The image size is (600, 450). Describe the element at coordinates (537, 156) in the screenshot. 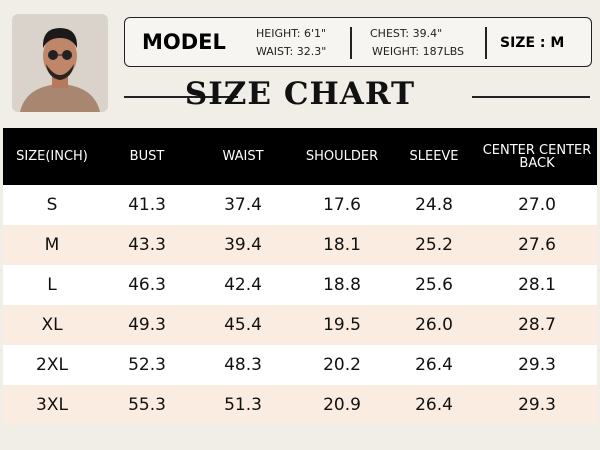

I see `header-cell: CENTER CENTER BACK` at that location.